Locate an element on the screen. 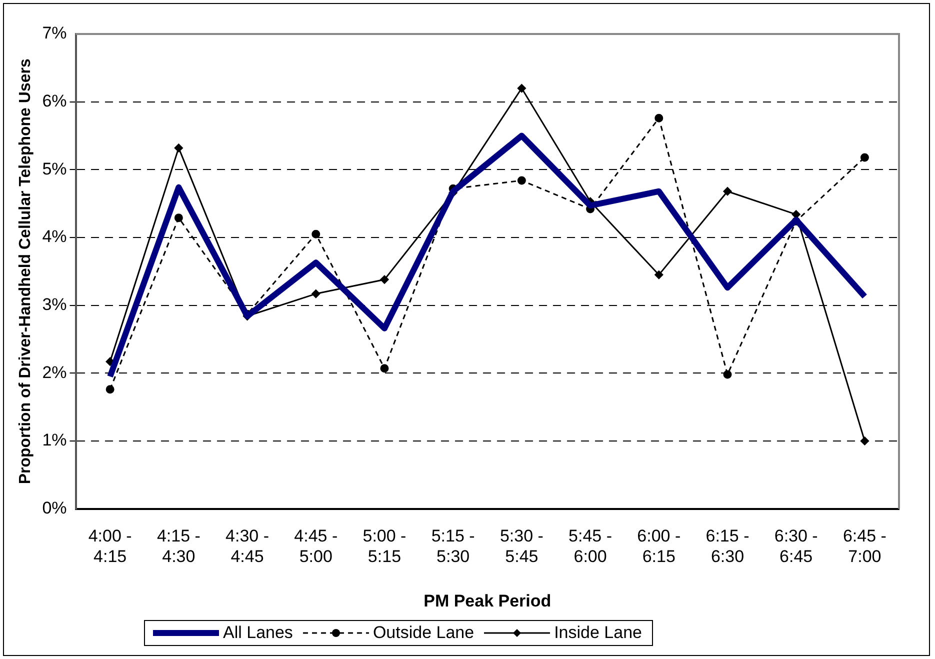  category-label: 5:30 - is located at coordinates (522, 536).